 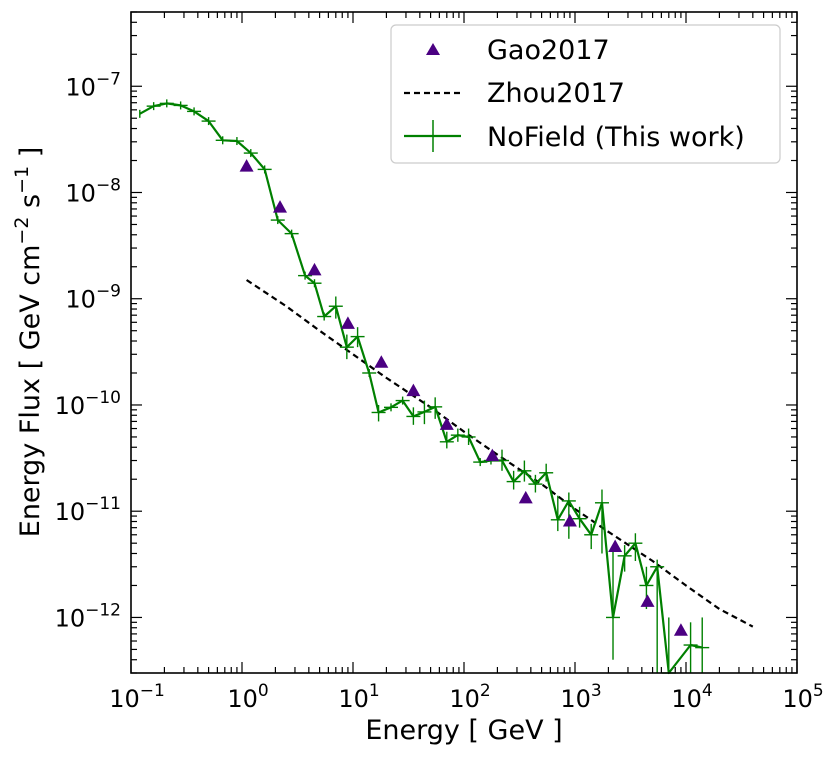 What do you see at coordinates (691, 697) in the screenshot?
I see `x-tick-label: 10⁴` at bounding box center [691, 697].